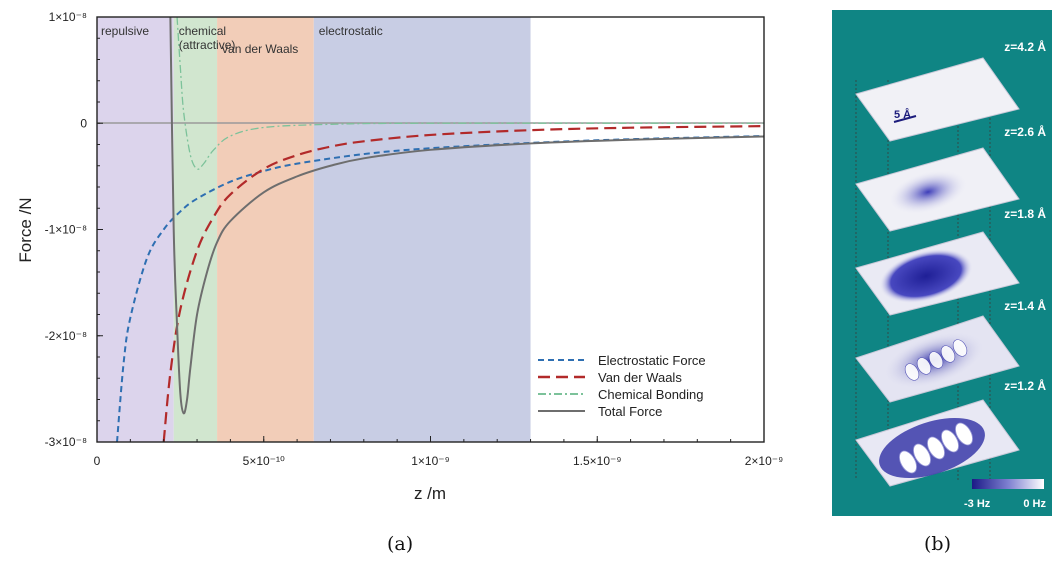 This screenshot has width=1052, height=564. Describe the element at coordinates (68, 17) in the screenshot. I see `y-tick-label-0: 1×10⁻⁸` at that location.